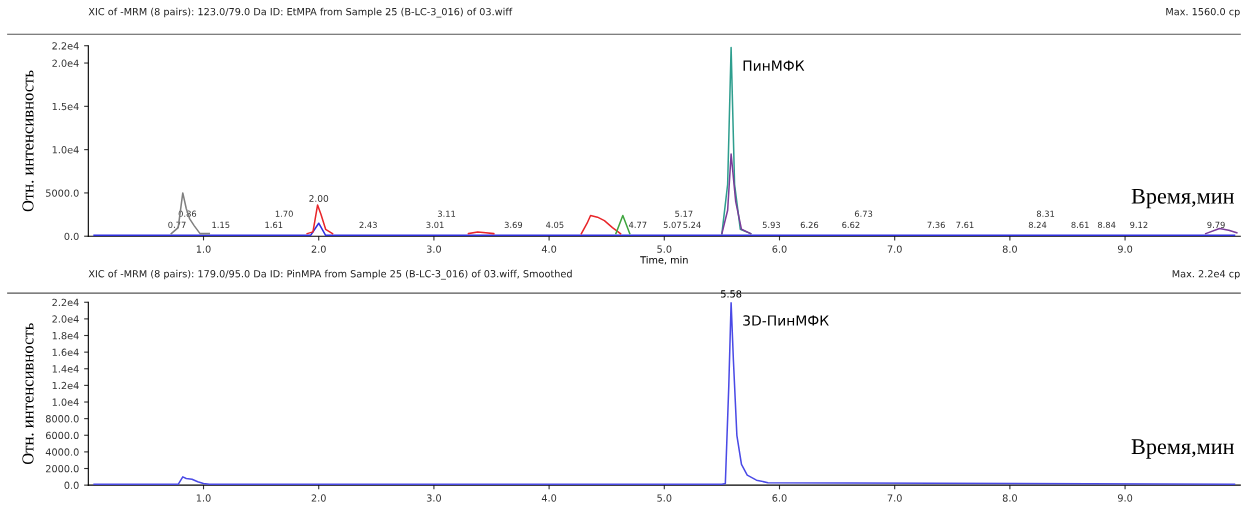  I want to click on y-tick-label: 1.6e4, so click(65, 352).